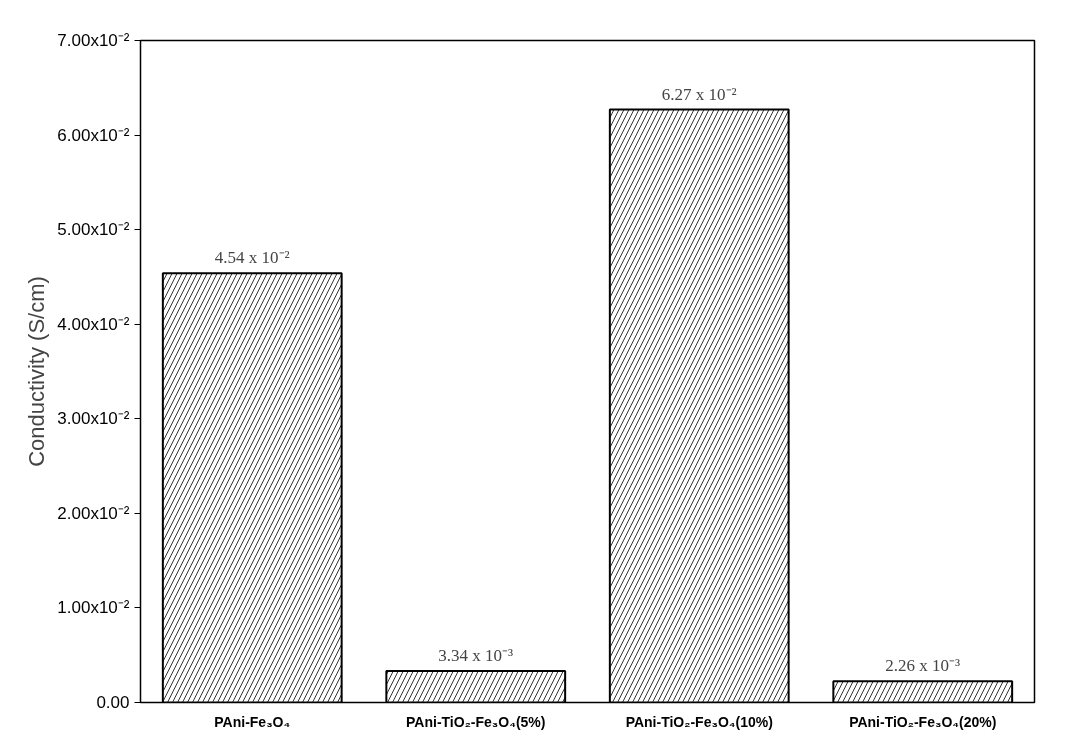 The width and height of the screenshot is (1074, 747). I want to click on x-tick-label: PAni-TiO₂-Fe₃O₄(20%), so click(923, 721).